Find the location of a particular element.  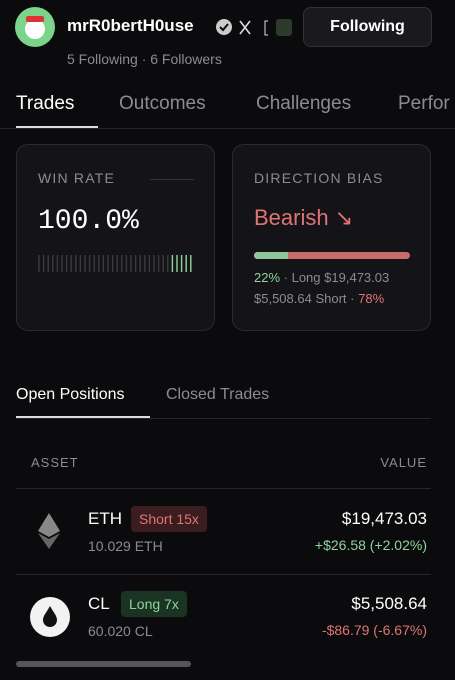

card-label: DIRECTION BIAS is located at coordinates (319, 178).